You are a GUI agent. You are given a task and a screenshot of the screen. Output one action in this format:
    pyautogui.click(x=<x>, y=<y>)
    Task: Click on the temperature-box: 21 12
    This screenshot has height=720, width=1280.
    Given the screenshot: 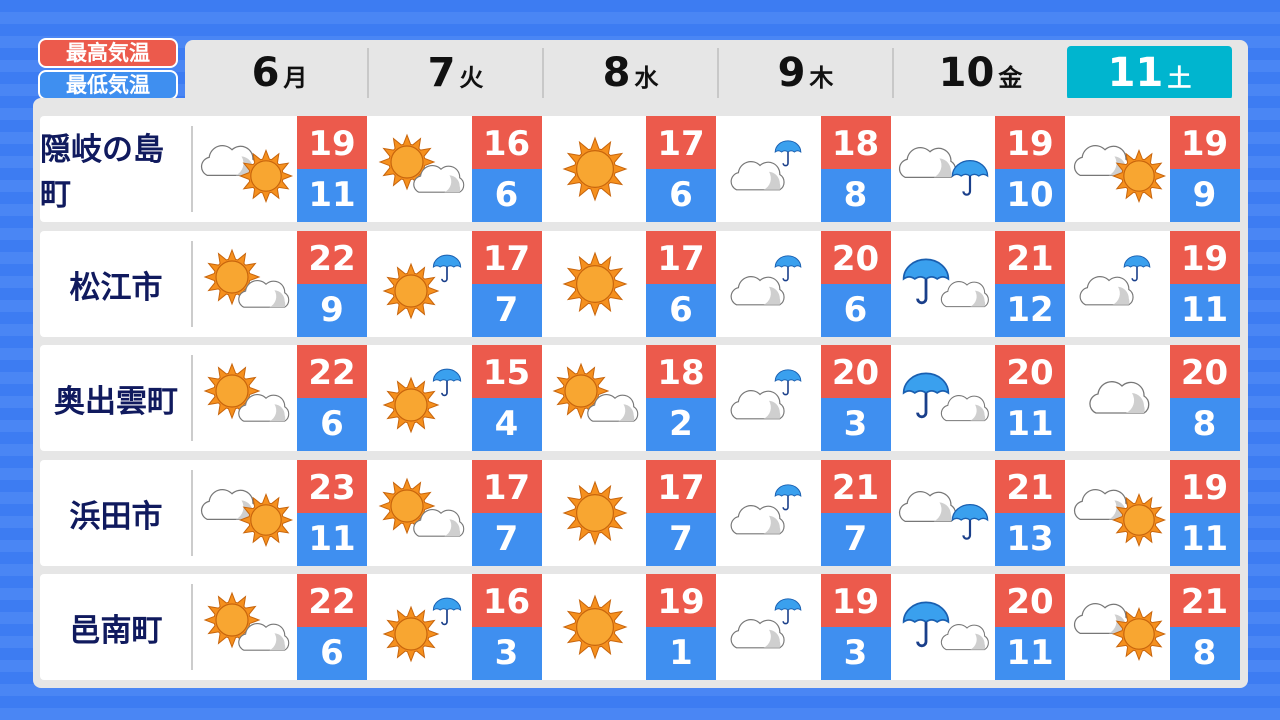 What is the action you would take?
    pyautogui.click(x=1030, y=284)
    